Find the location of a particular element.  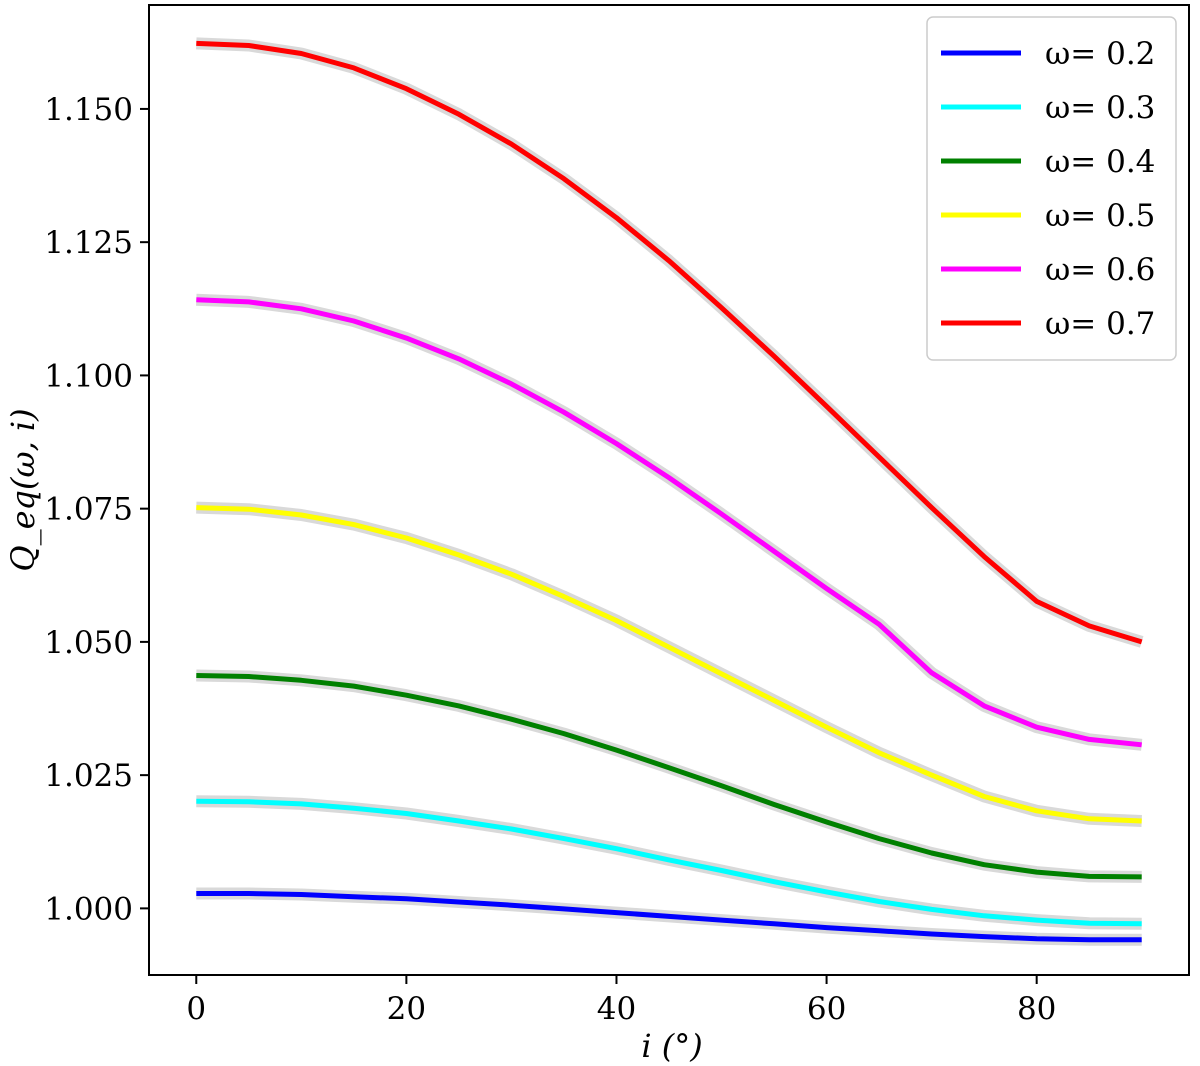

y-tick-label: 1.125 is located at coordinates (88, 243).